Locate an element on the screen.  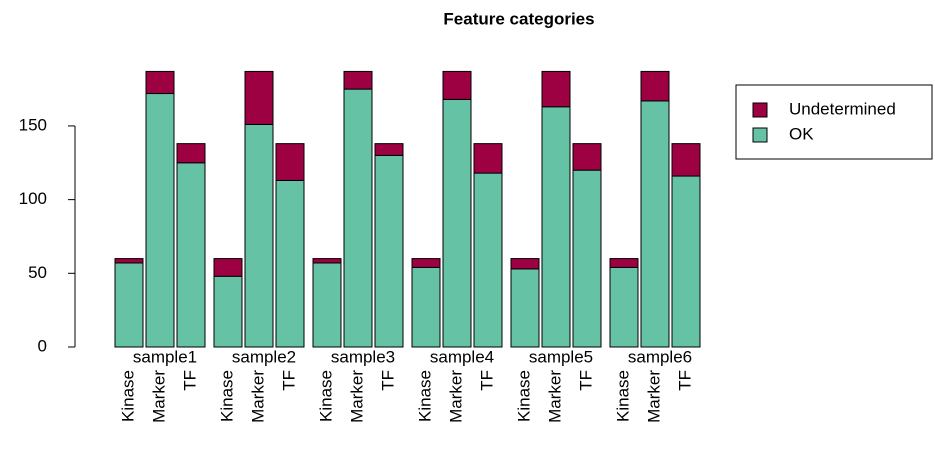
y-tick-label: 50 is located at coordinates (37, 272).